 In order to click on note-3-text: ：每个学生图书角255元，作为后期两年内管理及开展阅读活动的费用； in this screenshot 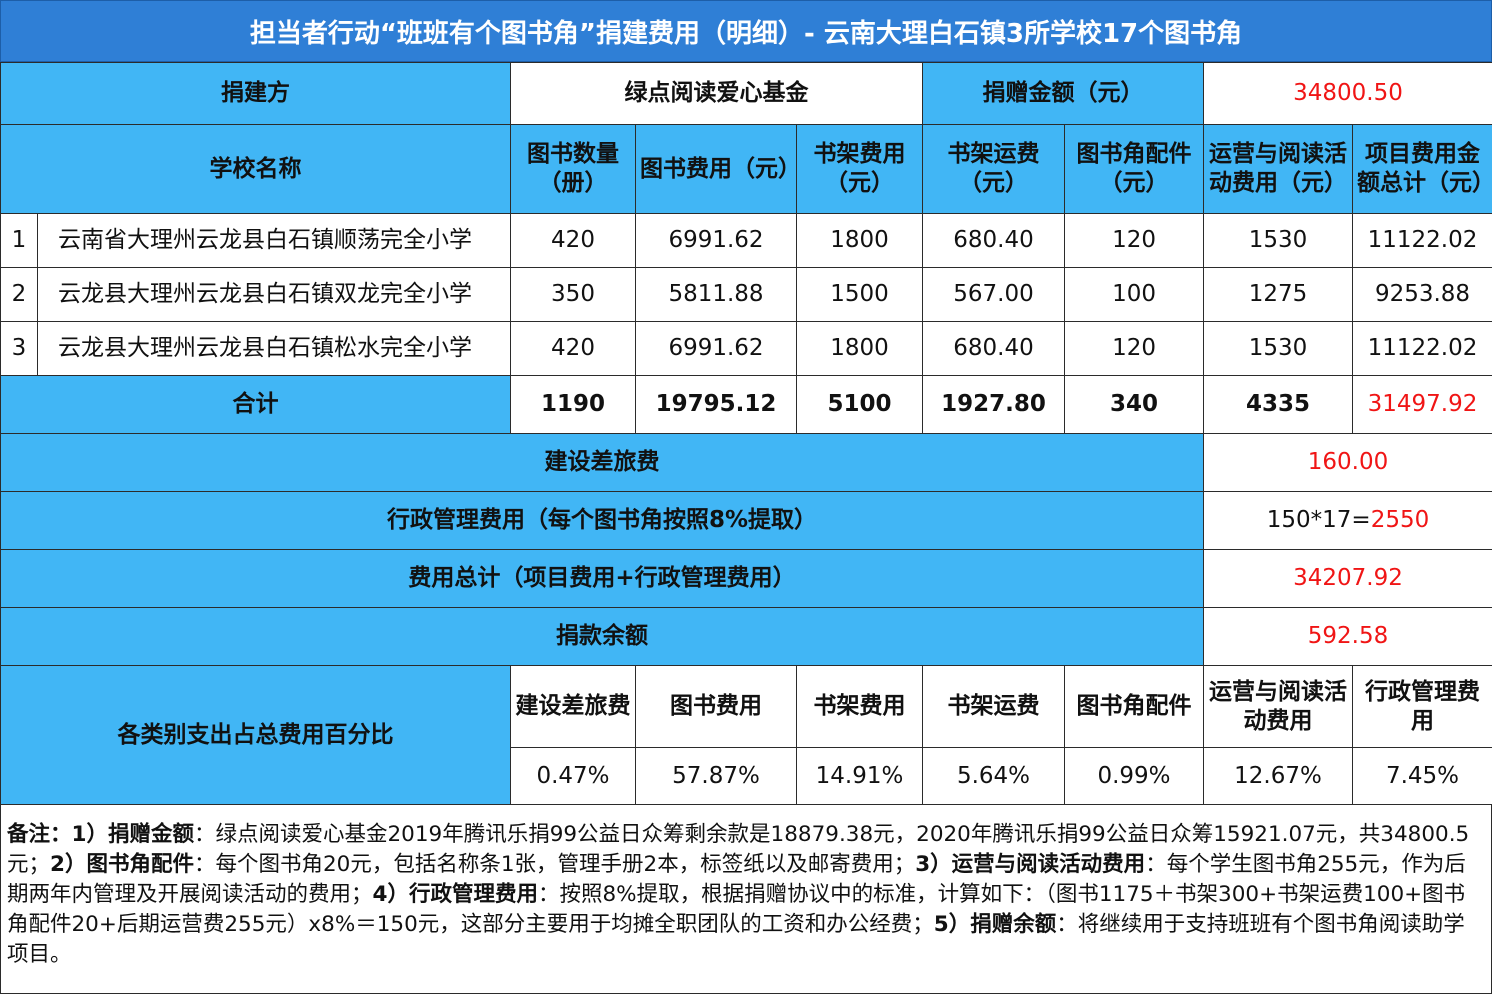, I will do `click(736, 879)`.